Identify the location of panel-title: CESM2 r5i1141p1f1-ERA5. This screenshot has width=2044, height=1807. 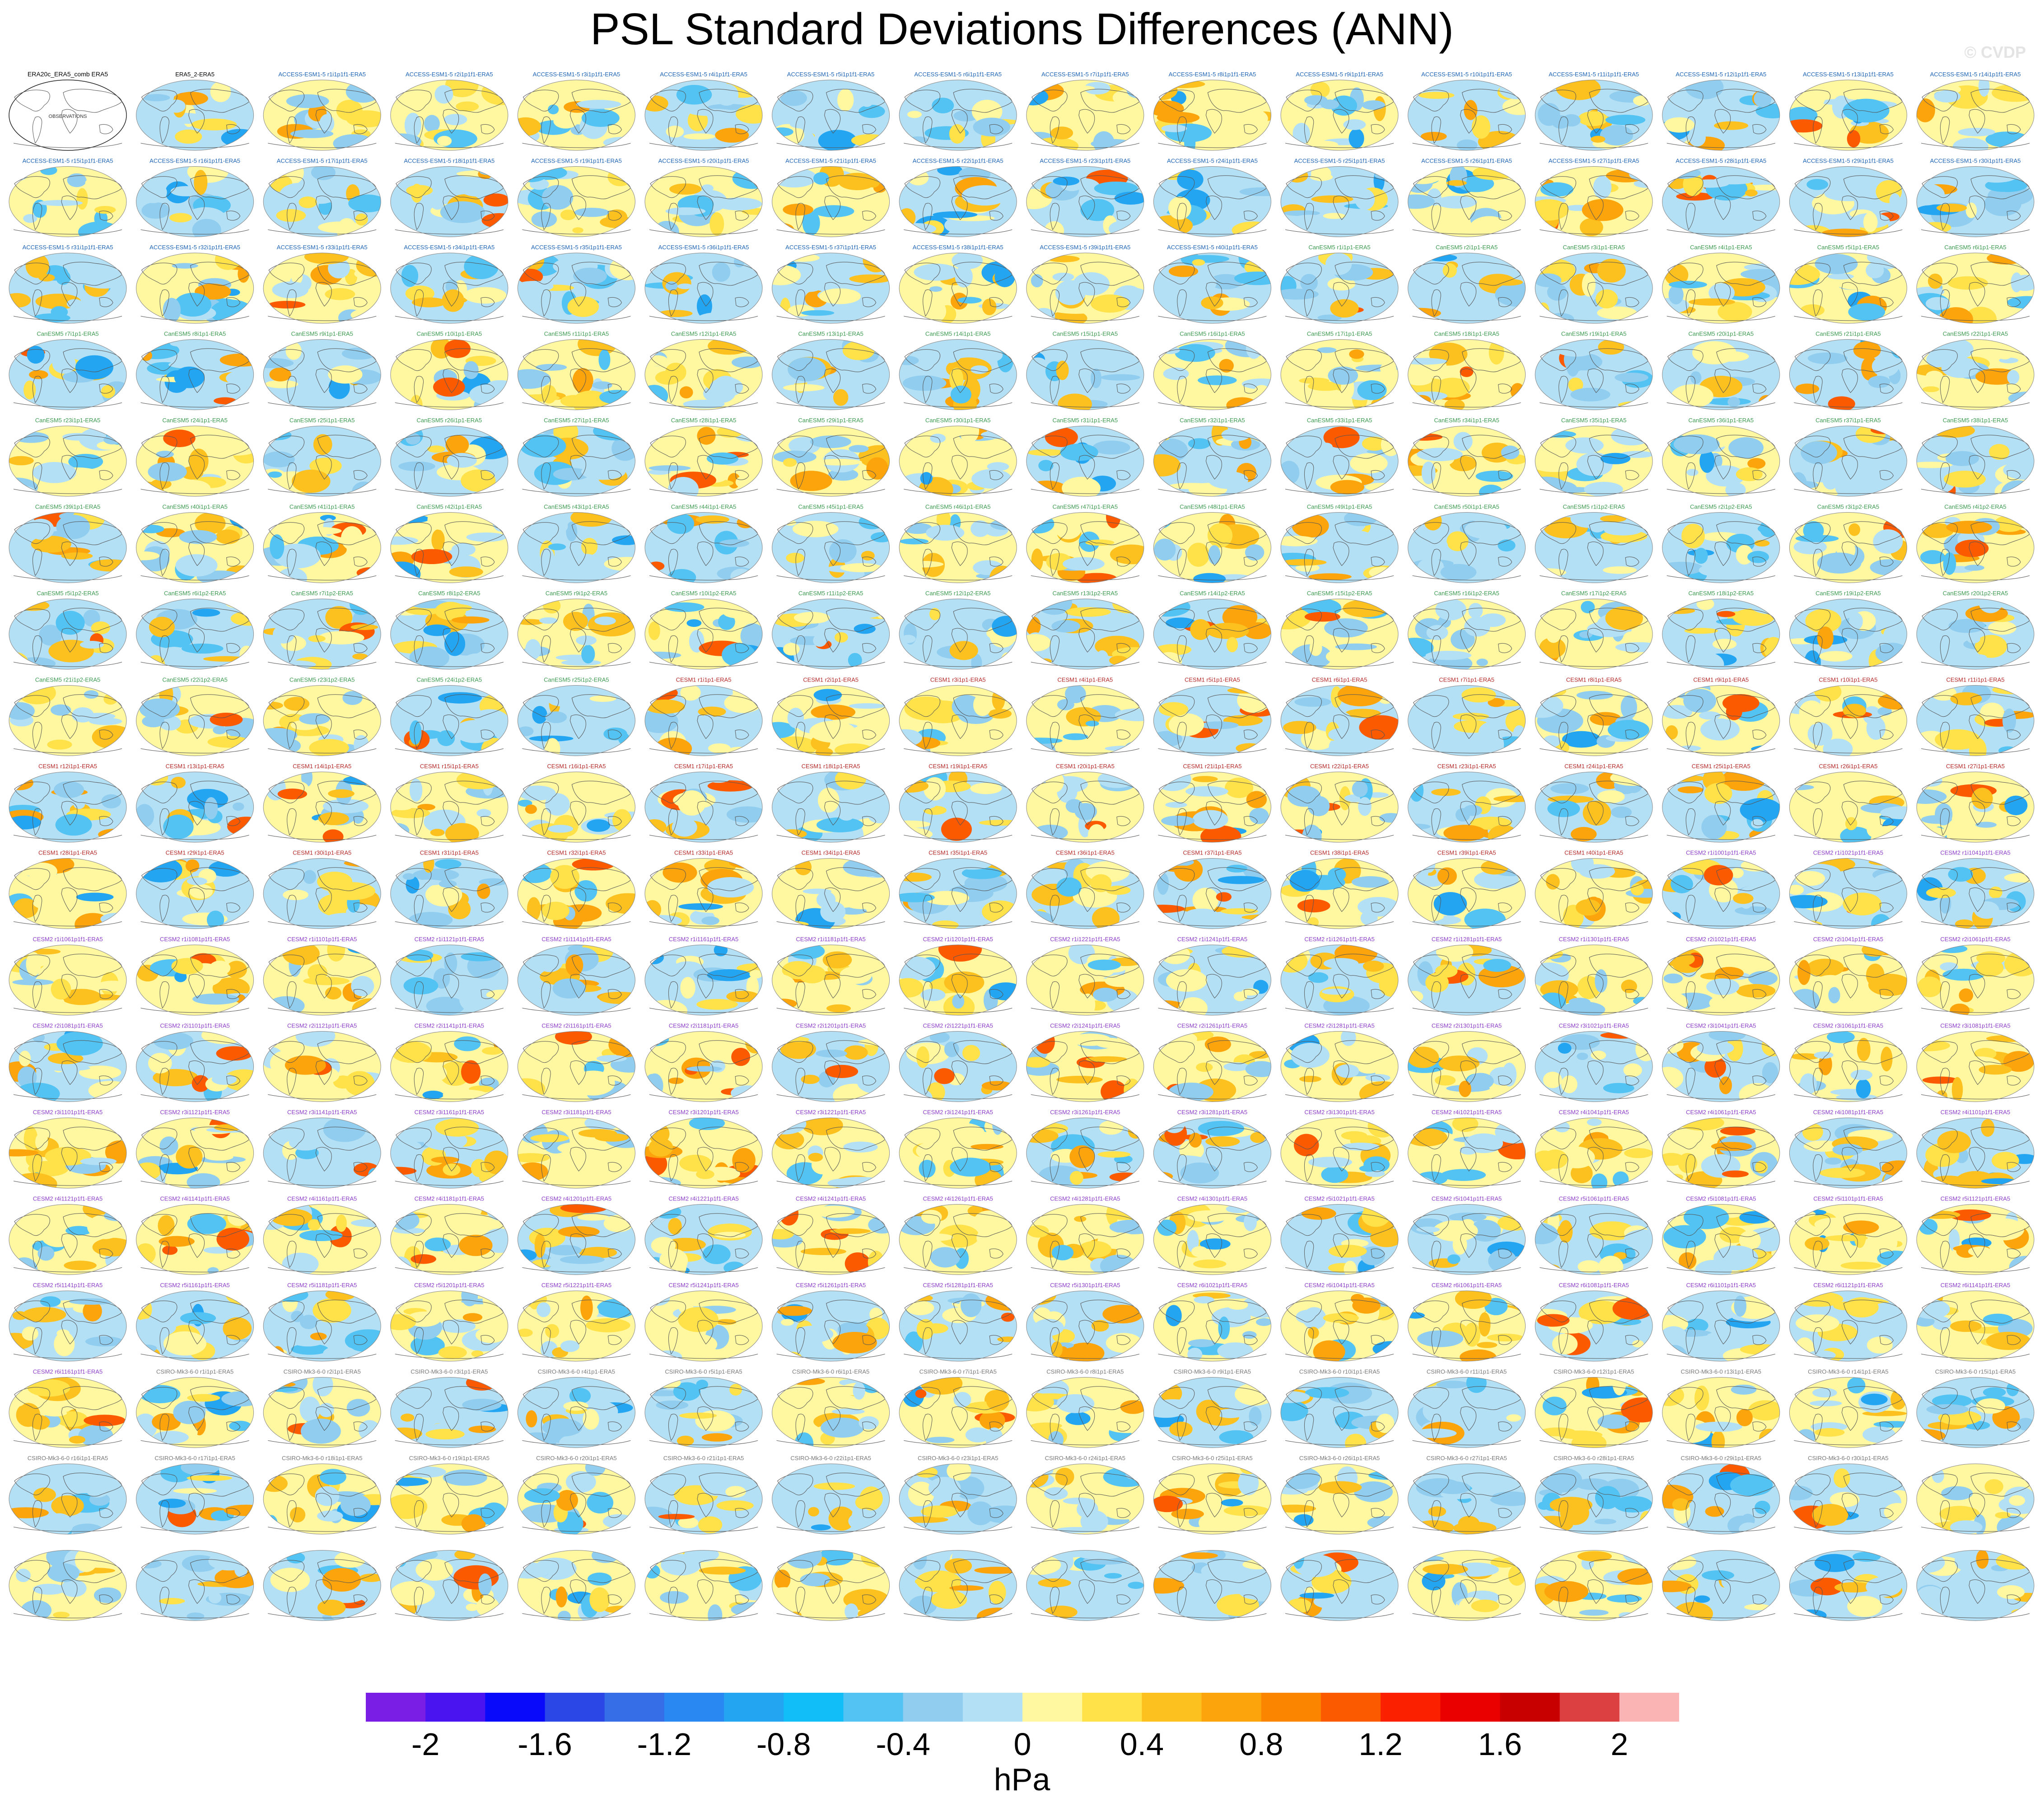
(68, 1285).